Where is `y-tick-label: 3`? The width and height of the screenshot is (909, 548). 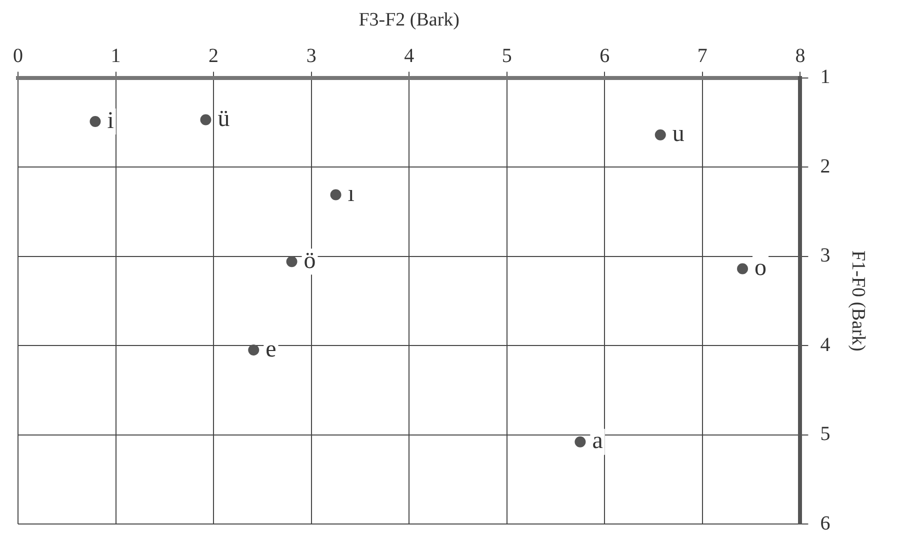
y-tick-label: 3 is located at coordinates (825, 255).